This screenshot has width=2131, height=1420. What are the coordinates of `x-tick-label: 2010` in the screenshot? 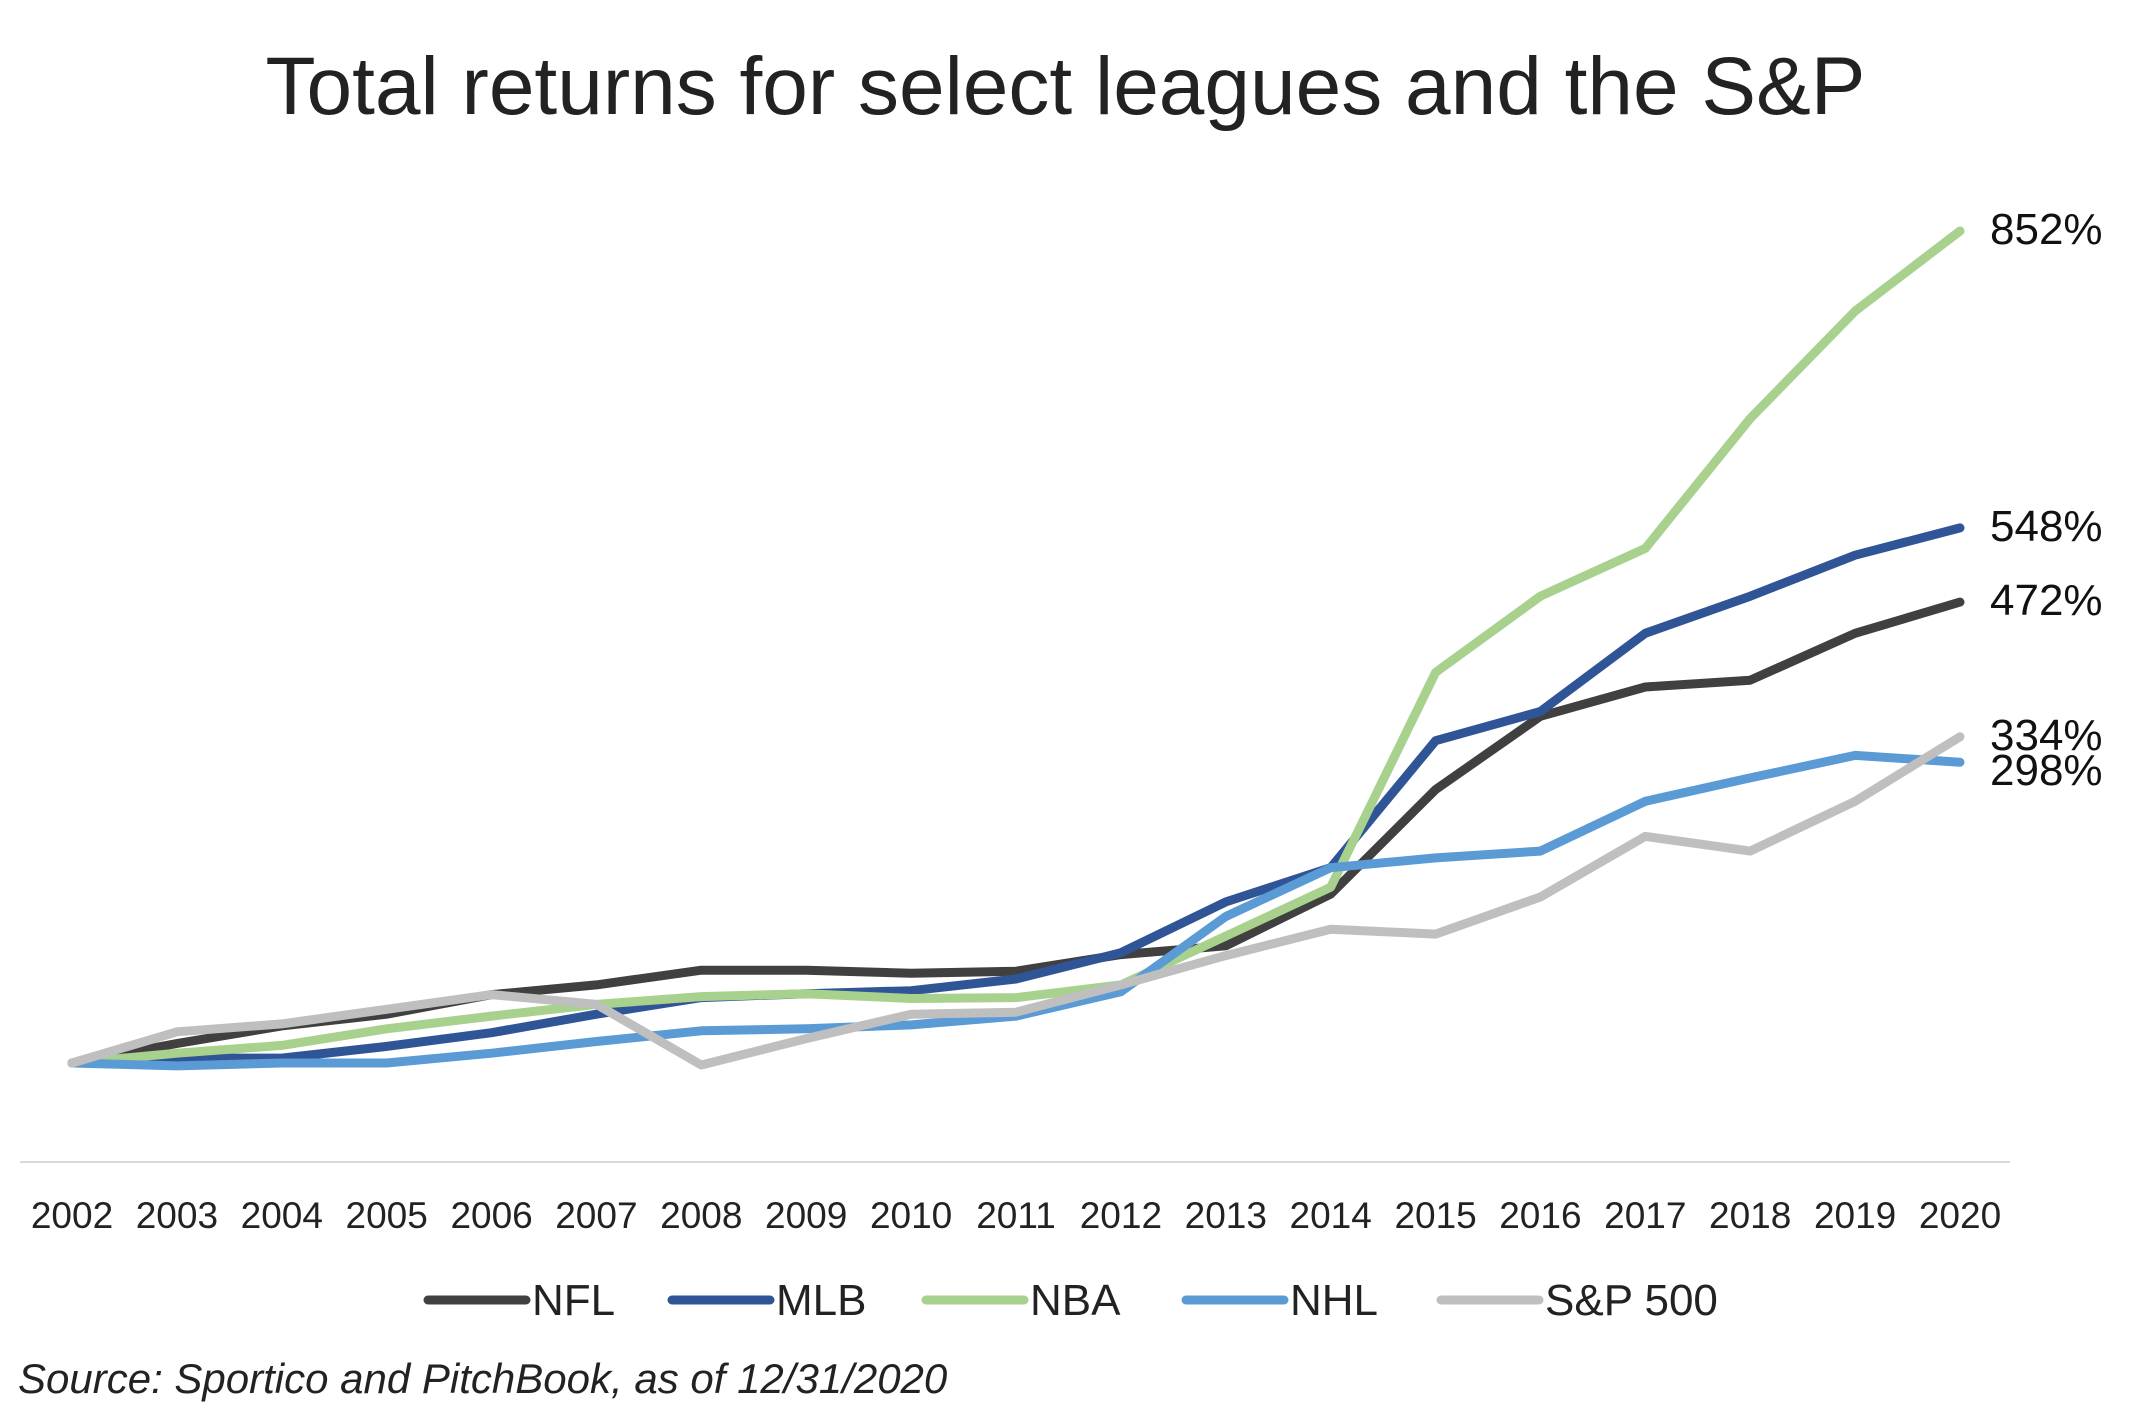 It's located at (911, 1215).